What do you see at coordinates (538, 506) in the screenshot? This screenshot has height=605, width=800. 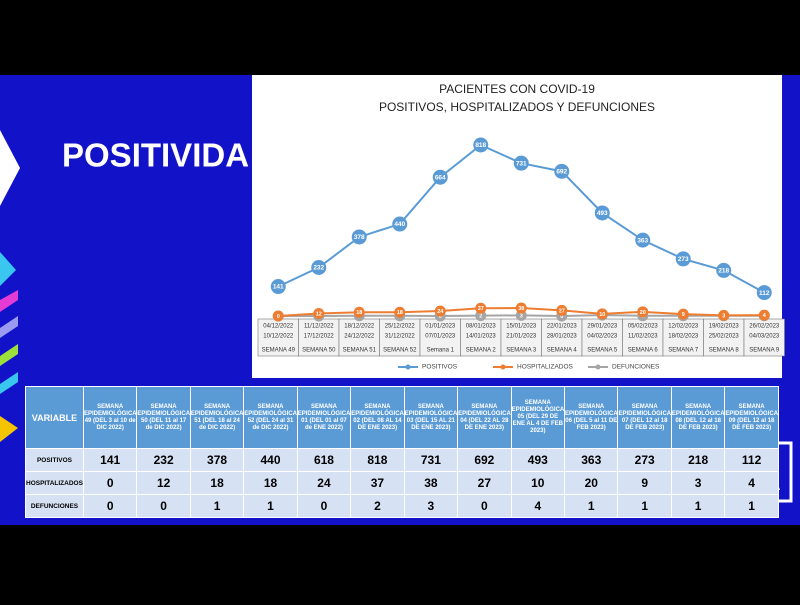 I see `table-cell: 4` at bounding box center [538, 506].